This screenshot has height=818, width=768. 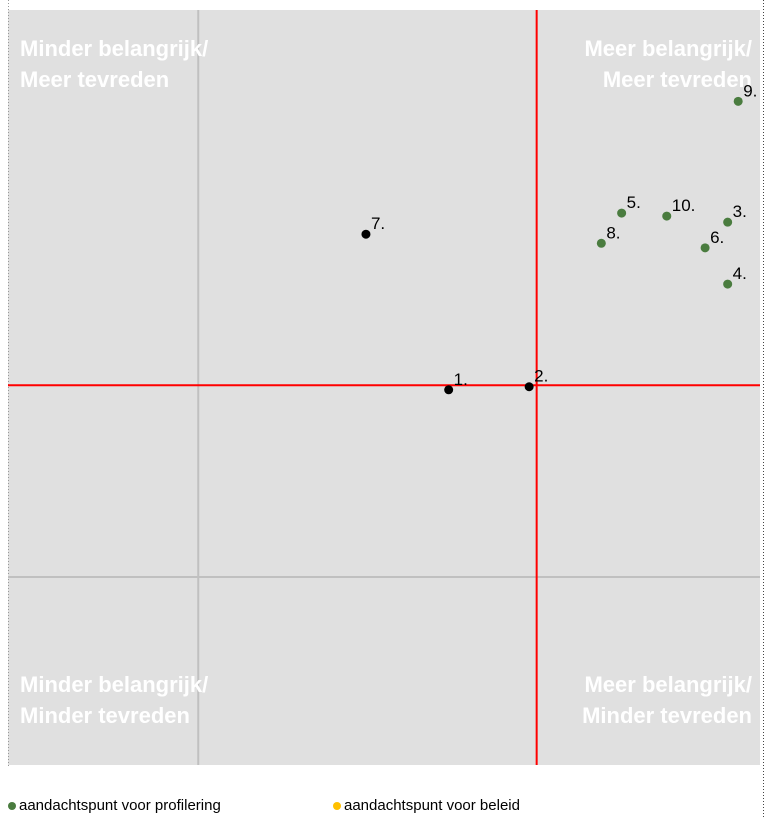 I want to click on point-label: 4., so click(x=740, y=273).